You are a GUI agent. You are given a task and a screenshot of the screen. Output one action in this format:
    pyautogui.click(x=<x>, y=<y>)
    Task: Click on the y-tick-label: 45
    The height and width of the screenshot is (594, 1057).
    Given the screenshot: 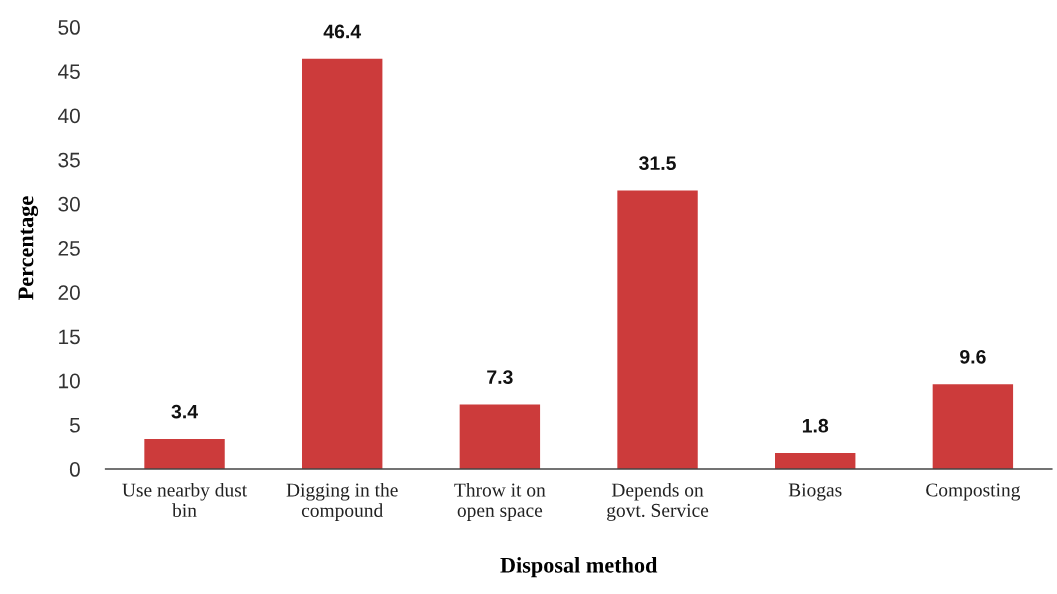 What is the action you would take?
    pyautogui.click(x=69, y=71)
    